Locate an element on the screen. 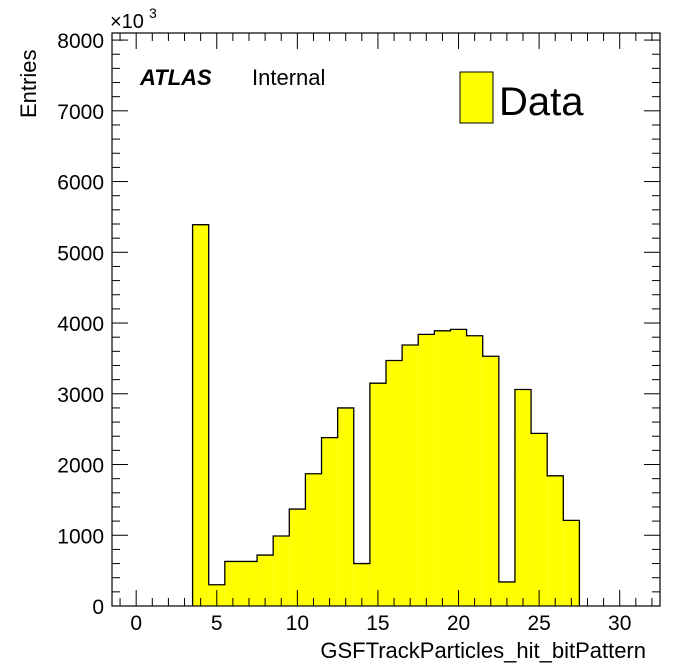 Image resolution: width=696 pixels, height=672 pixels. y-tick-labels: 0 1000 2000 3000 4000 5000 6000 7000 8000 is located at coordinates (80, 324).